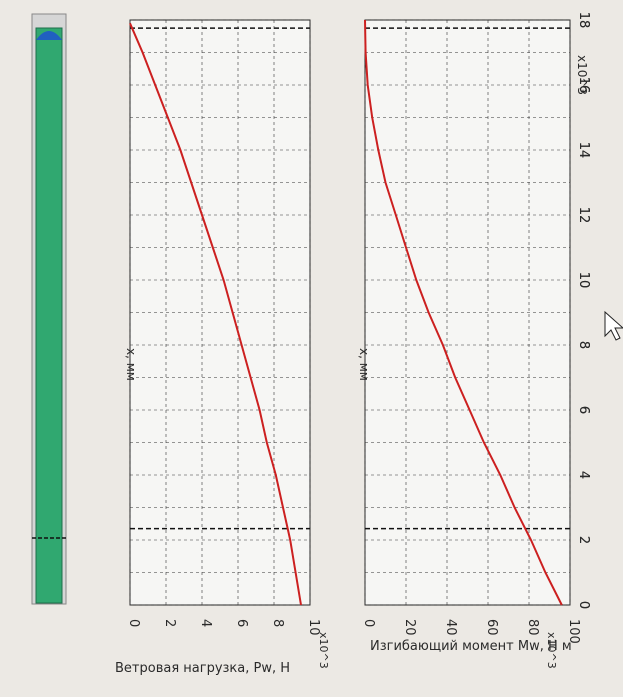 The height and width of the screenshot is (697, 623). I want to click on column-cap, so click(49, 35).